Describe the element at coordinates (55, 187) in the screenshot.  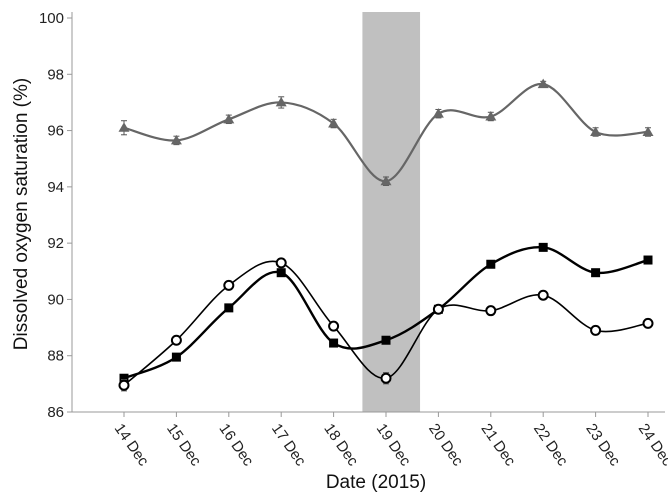
I see `y-tick-label: 94` at that location.